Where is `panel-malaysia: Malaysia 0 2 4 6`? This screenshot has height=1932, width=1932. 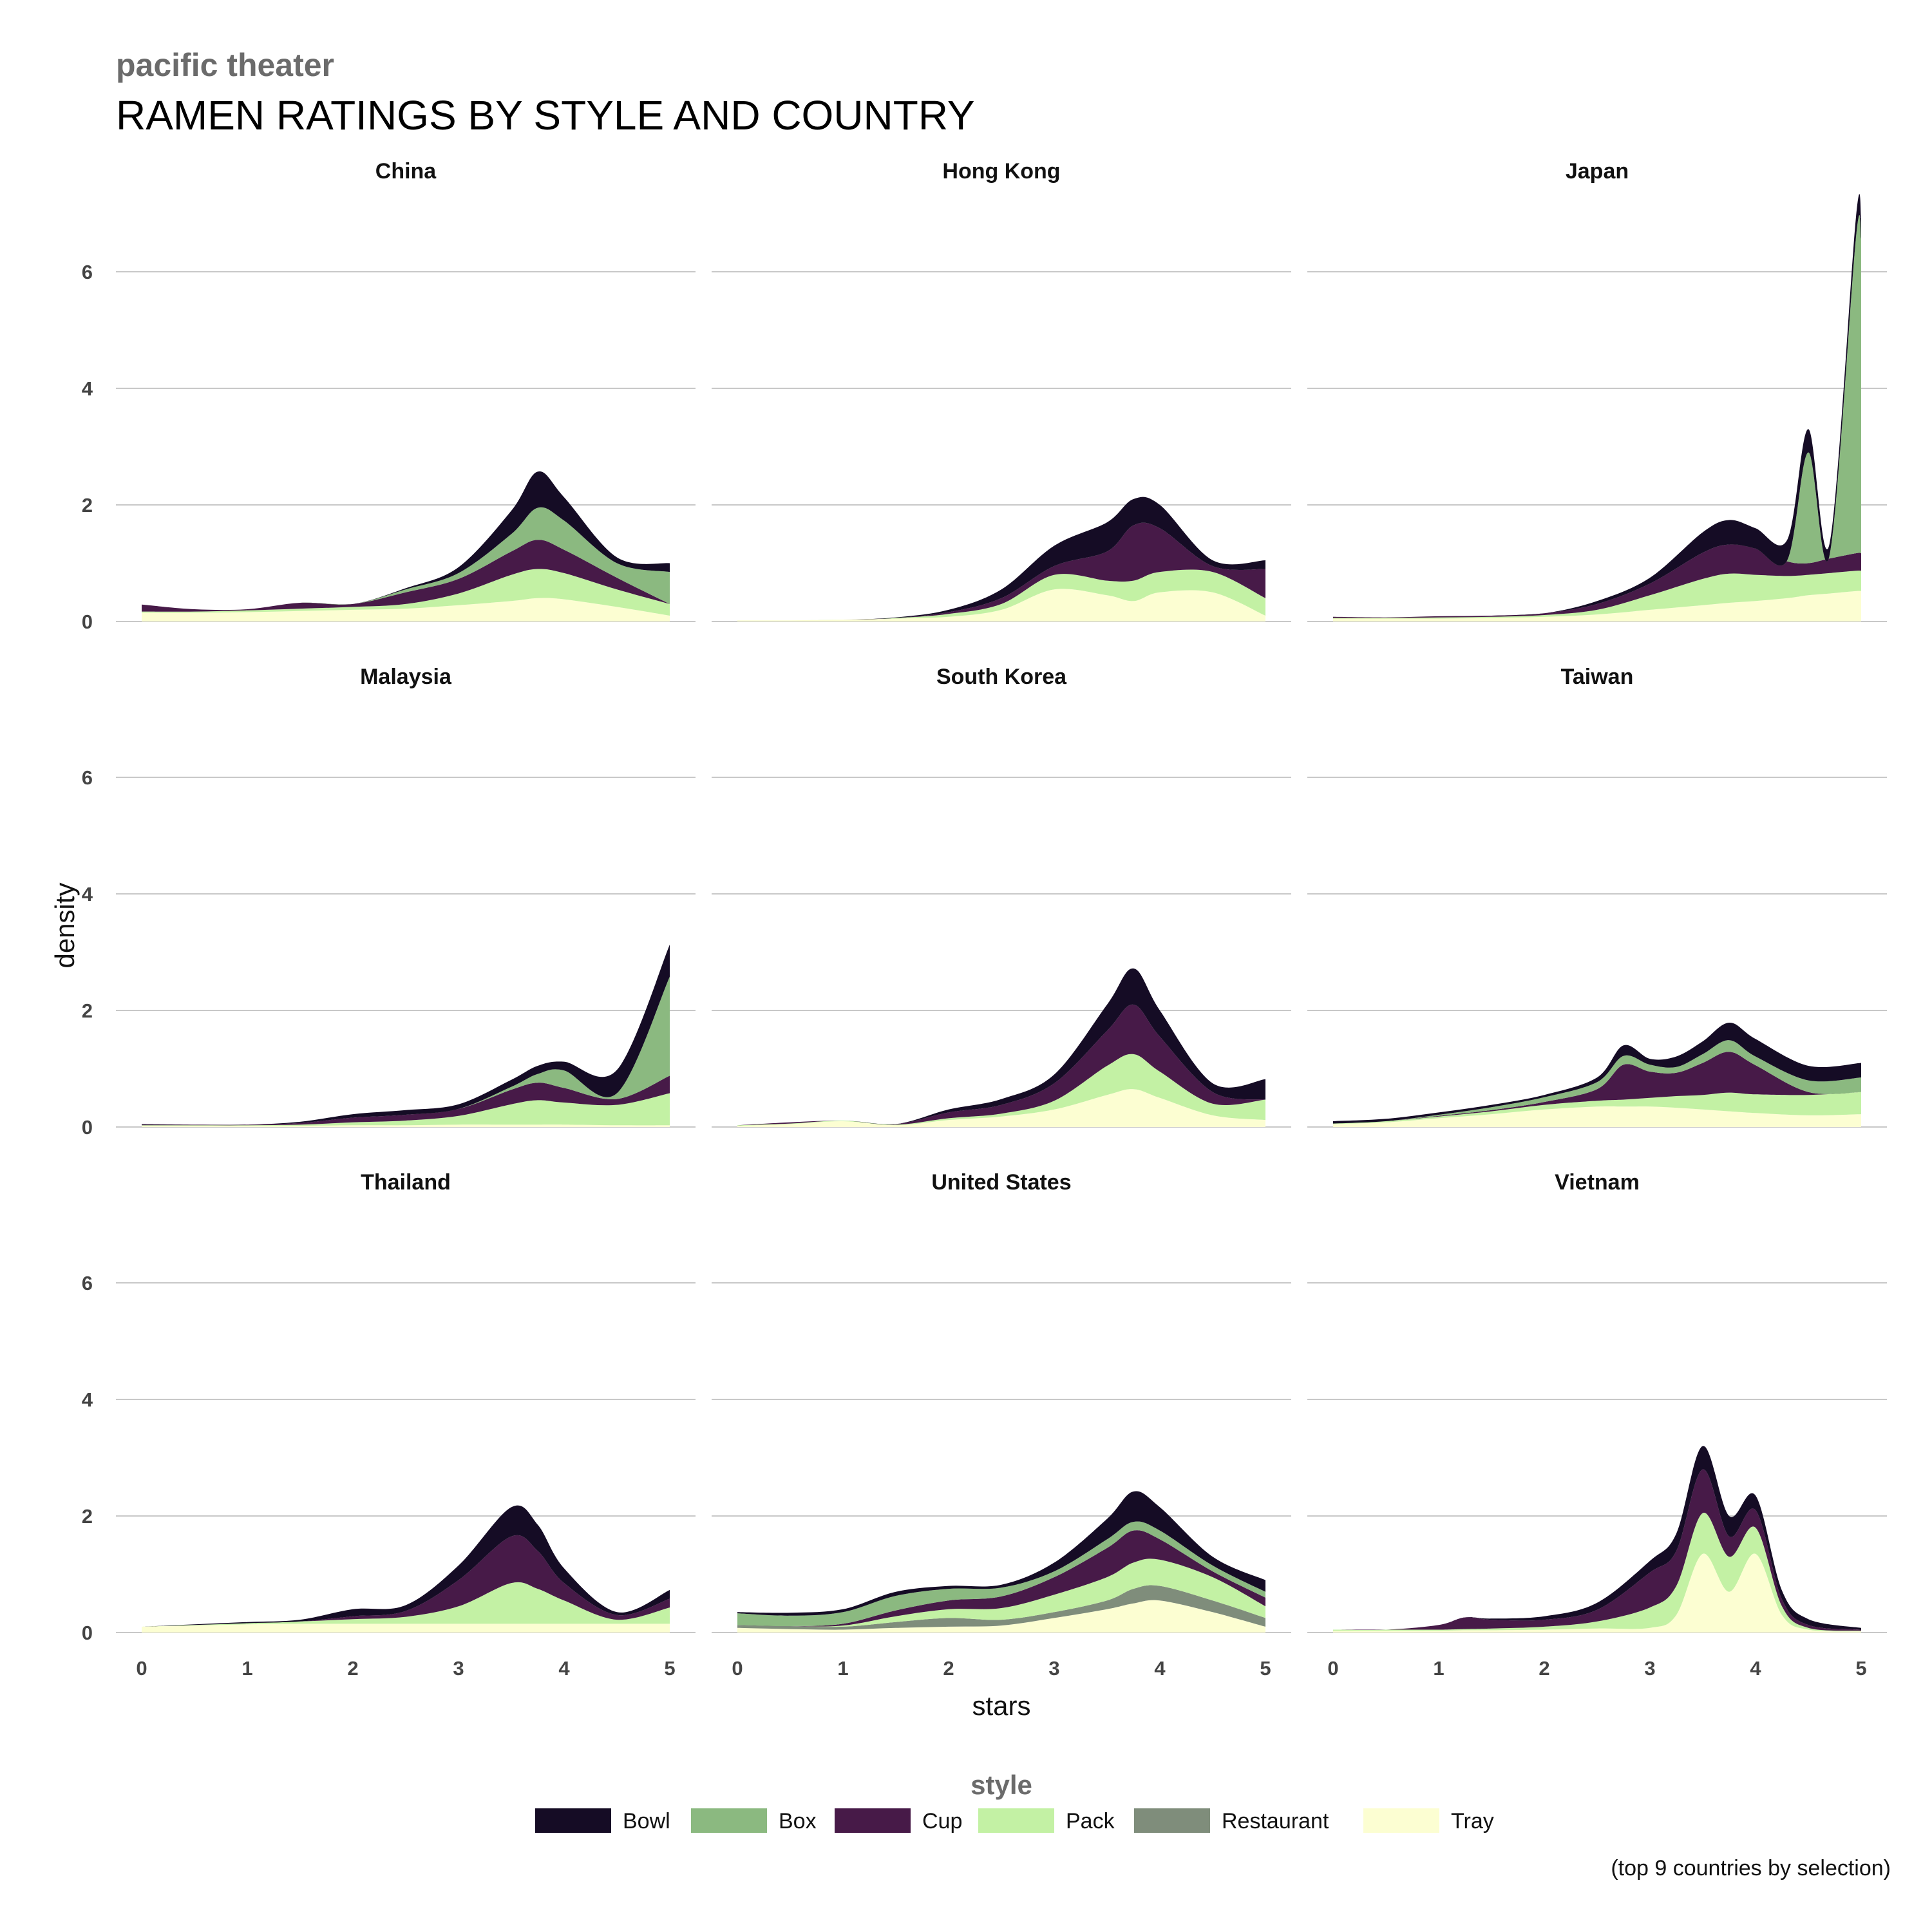
panel-malaysia: Malaysia 0 2 4 6 is located at coordinates (389, 902).